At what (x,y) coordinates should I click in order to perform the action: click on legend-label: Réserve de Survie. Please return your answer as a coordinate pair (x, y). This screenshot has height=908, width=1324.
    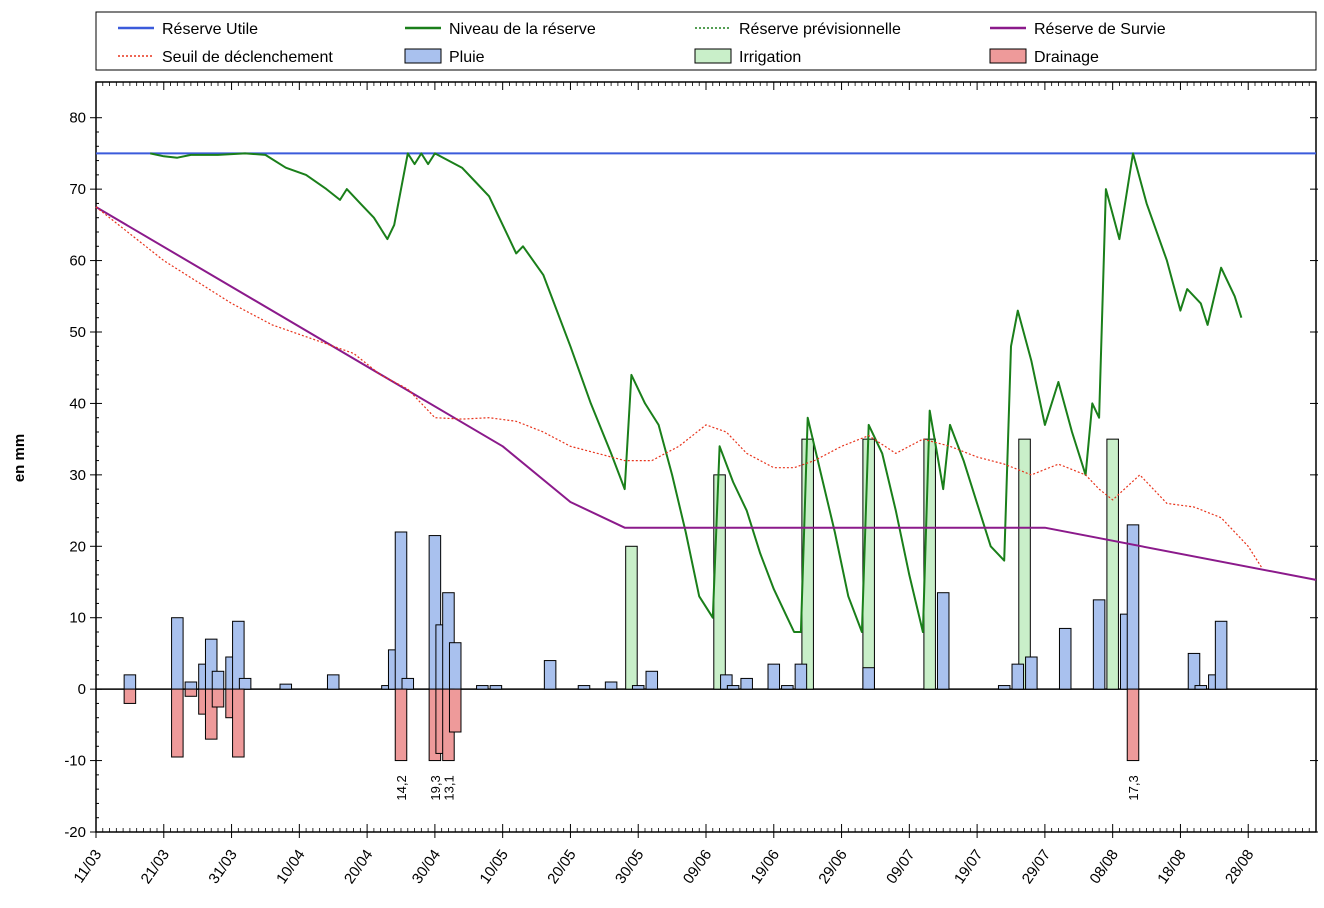
    Looking at the image, I should click on (1100, 29).